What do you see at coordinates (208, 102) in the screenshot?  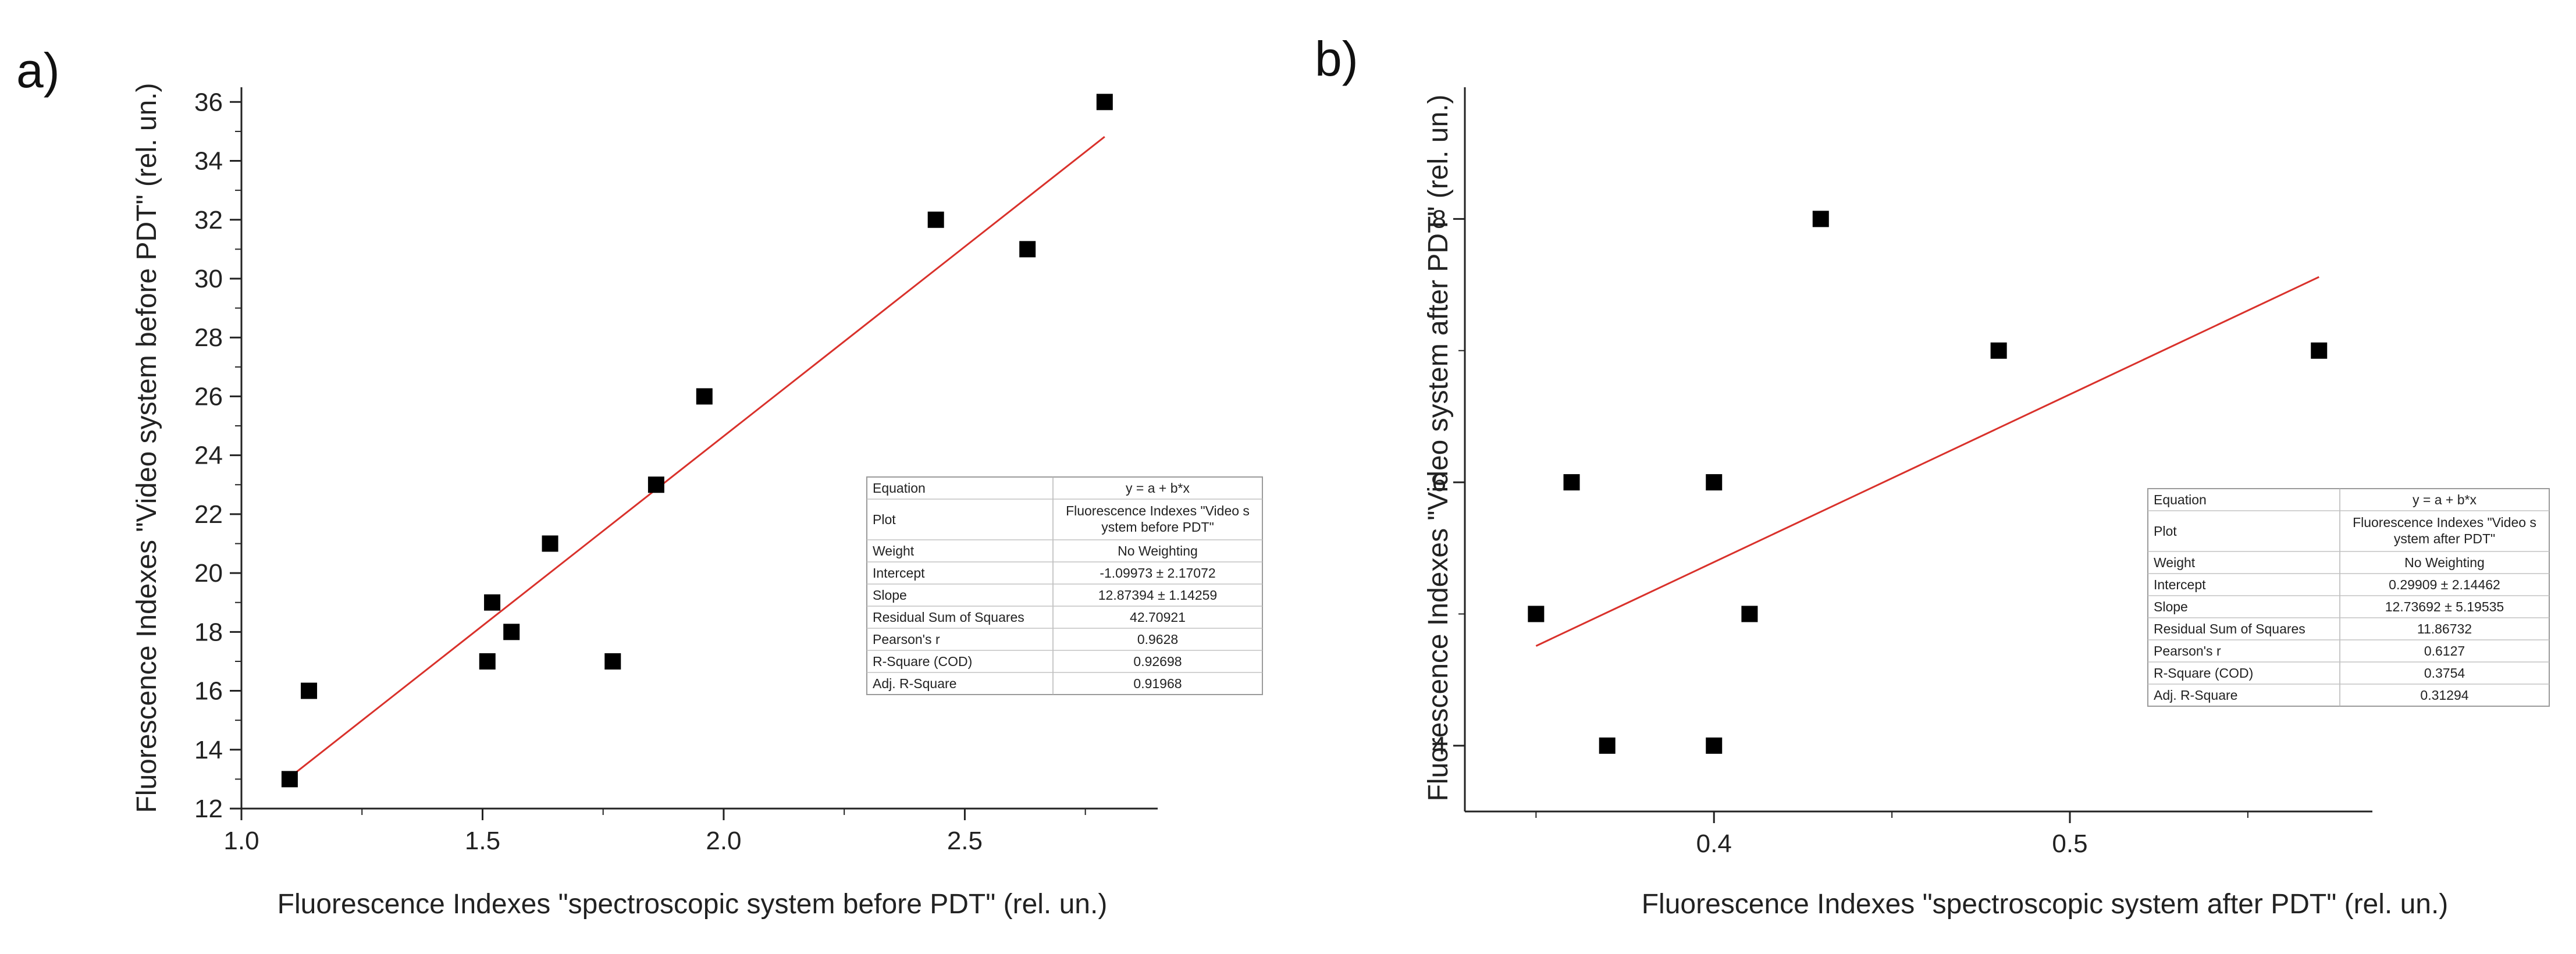 I see `y-tick-label: 36` at bounding box center [208, 102].